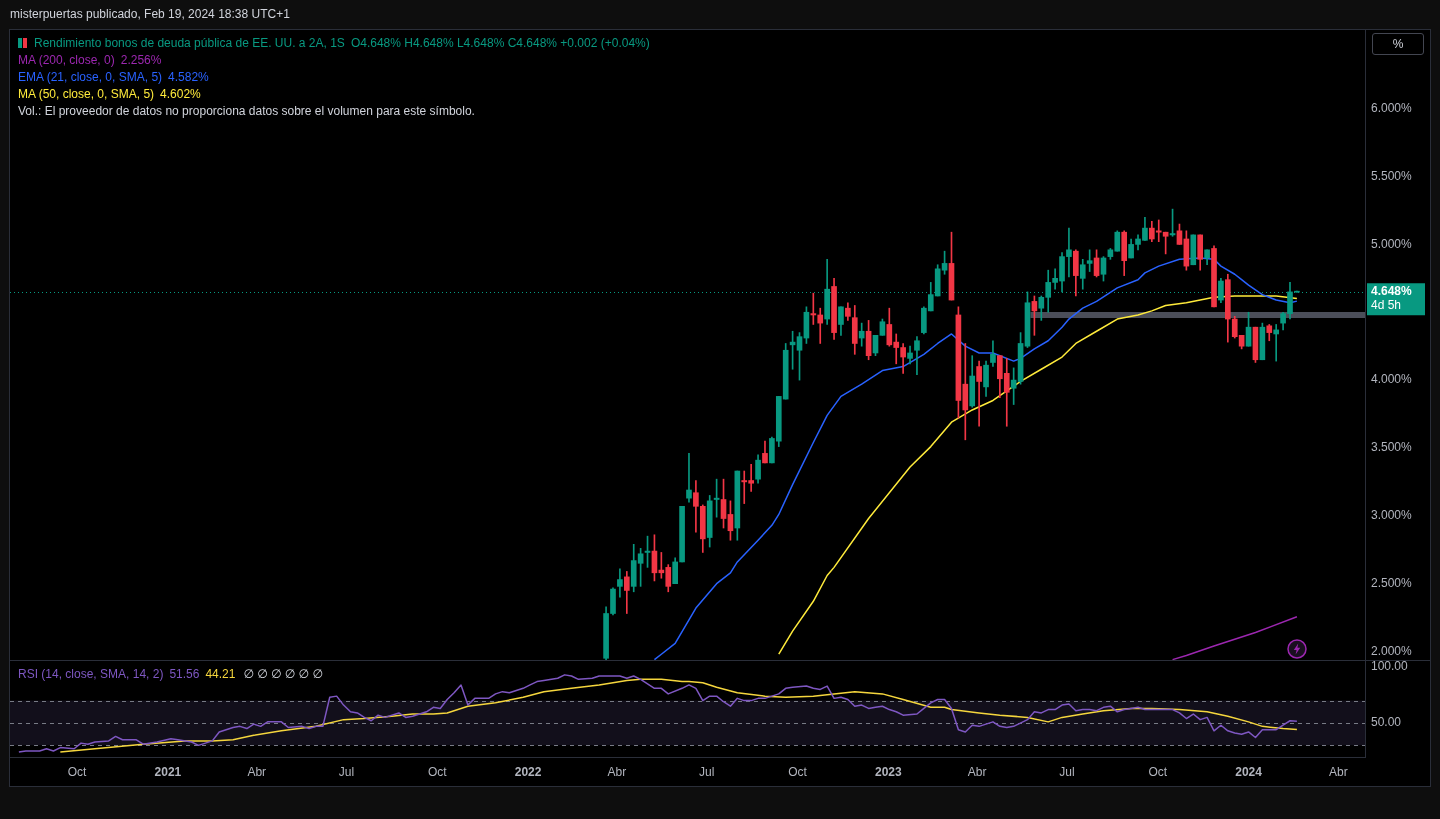 The height and width of the screenshot is (819, 1440). Describe the element at coordinates (168, 771) in the screenshot. I see `x-tick-label: 2021` at that location.